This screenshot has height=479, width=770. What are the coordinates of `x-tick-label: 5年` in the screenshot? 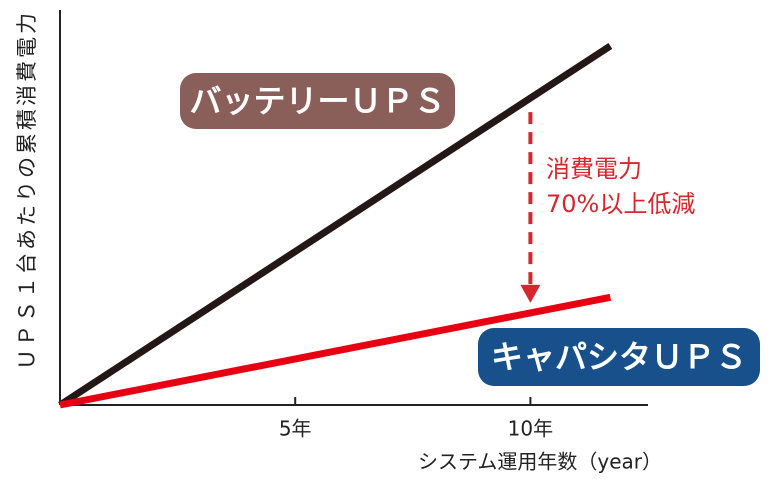 It's located at (295, 429).